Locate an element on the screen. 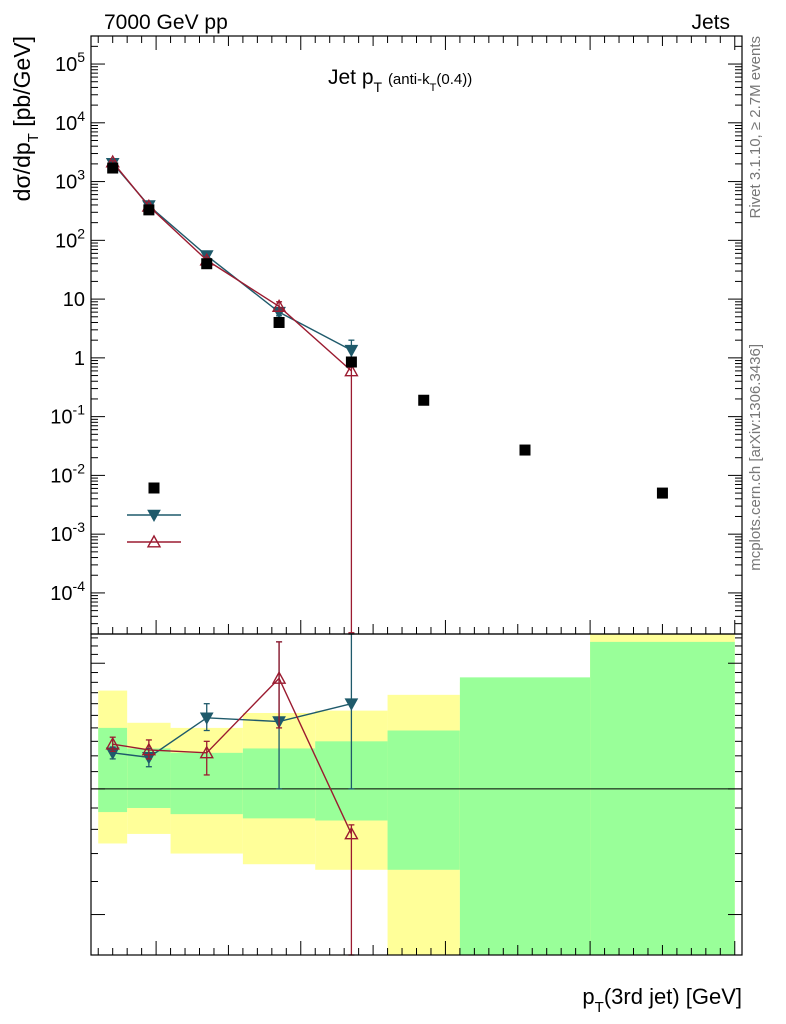 The height and width of the screenshot is (1024, 786). top-ytick-label: 10³ is located at coordinates (70, 180).